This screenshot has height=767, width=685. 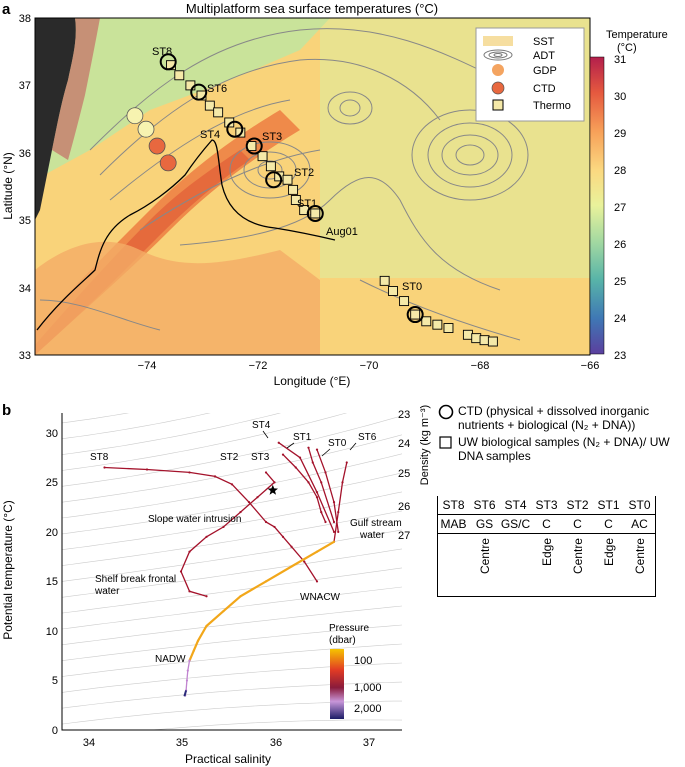 What do you see at coordinates (337, 443) in the screenshot?
I see `ts-label-st0: ST0` at bounding box center [337, 443].